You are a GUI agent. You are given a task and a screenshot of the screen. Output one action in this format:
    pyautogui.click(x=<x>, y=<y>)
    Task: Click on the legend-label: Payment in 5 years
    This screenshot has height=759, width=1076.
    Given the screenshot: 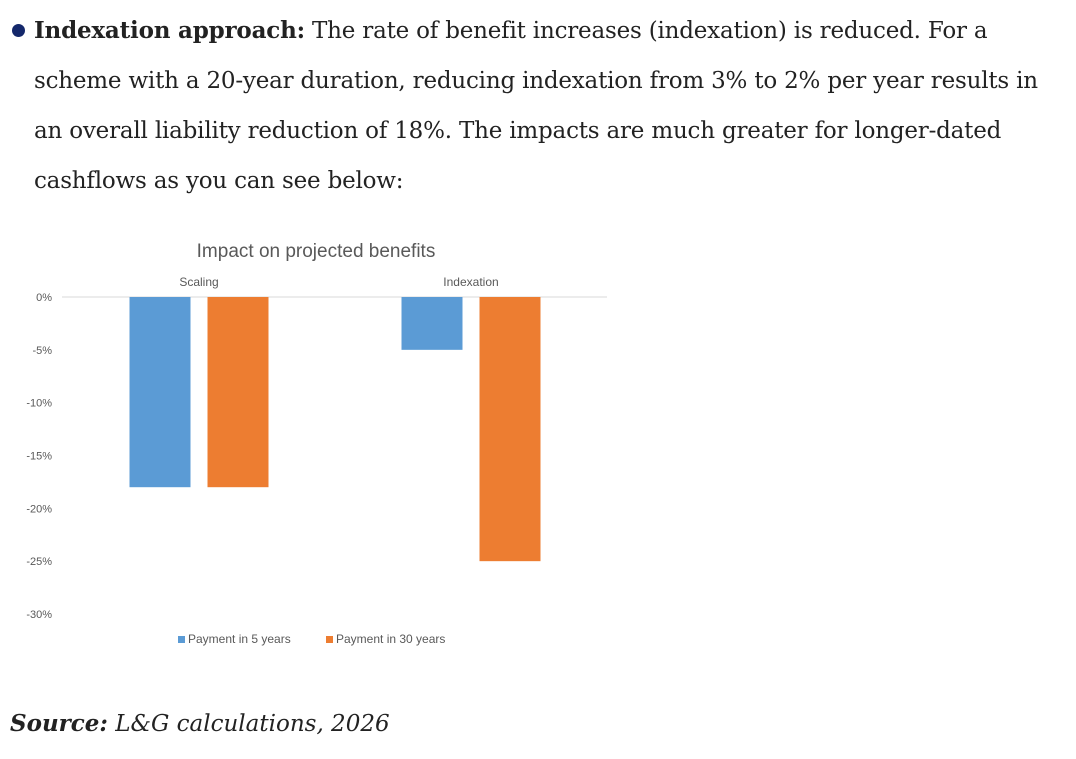 What is the action you would take?
    pyautogui.click(x=239, y=639)
    